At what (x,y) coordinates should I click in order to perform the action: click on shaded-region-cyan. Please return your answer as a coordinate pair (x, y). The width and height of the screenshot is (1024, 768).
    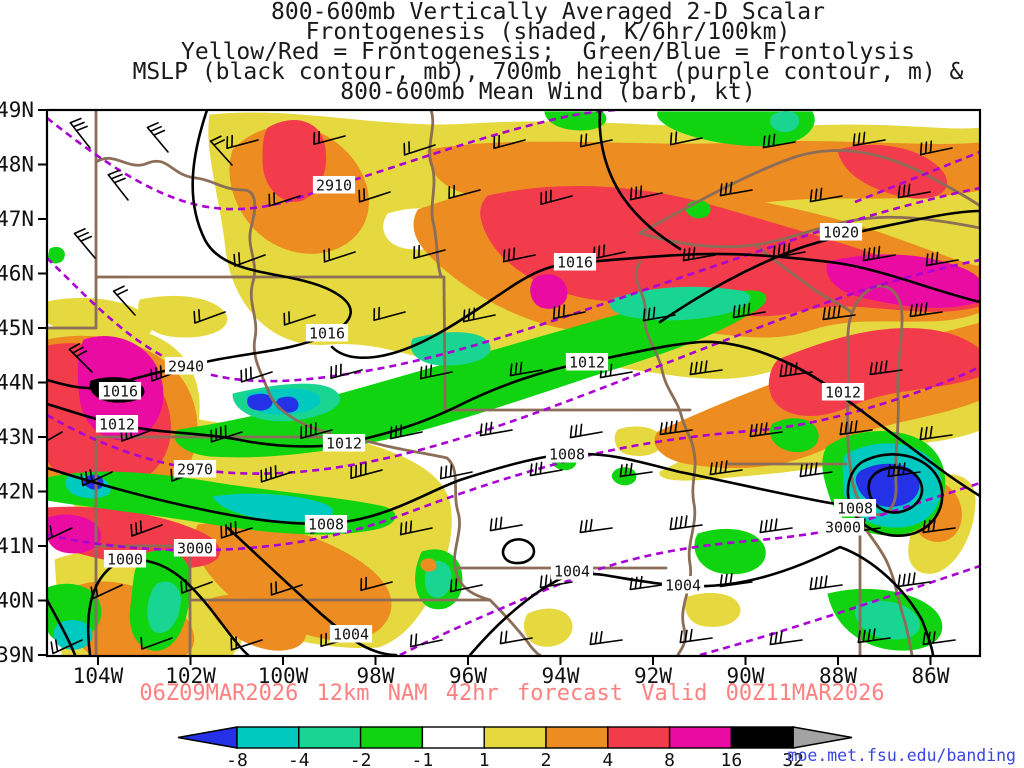
    Looking at the image, I should click on (73, 635).